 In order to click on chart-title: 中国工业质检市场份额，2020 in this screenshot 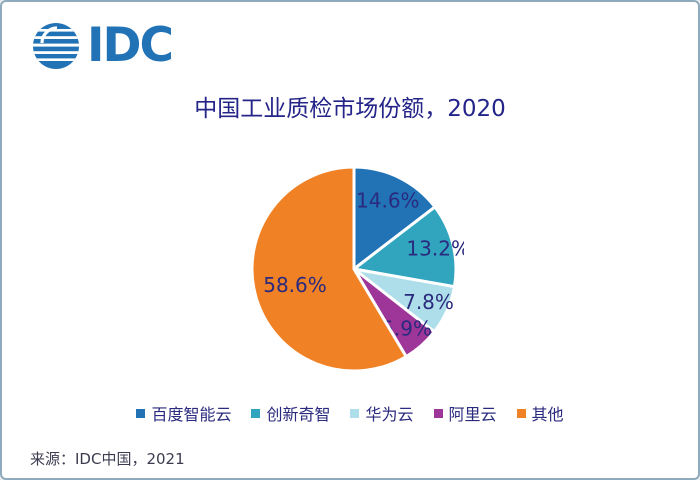, I will do `click(350, 109)`.